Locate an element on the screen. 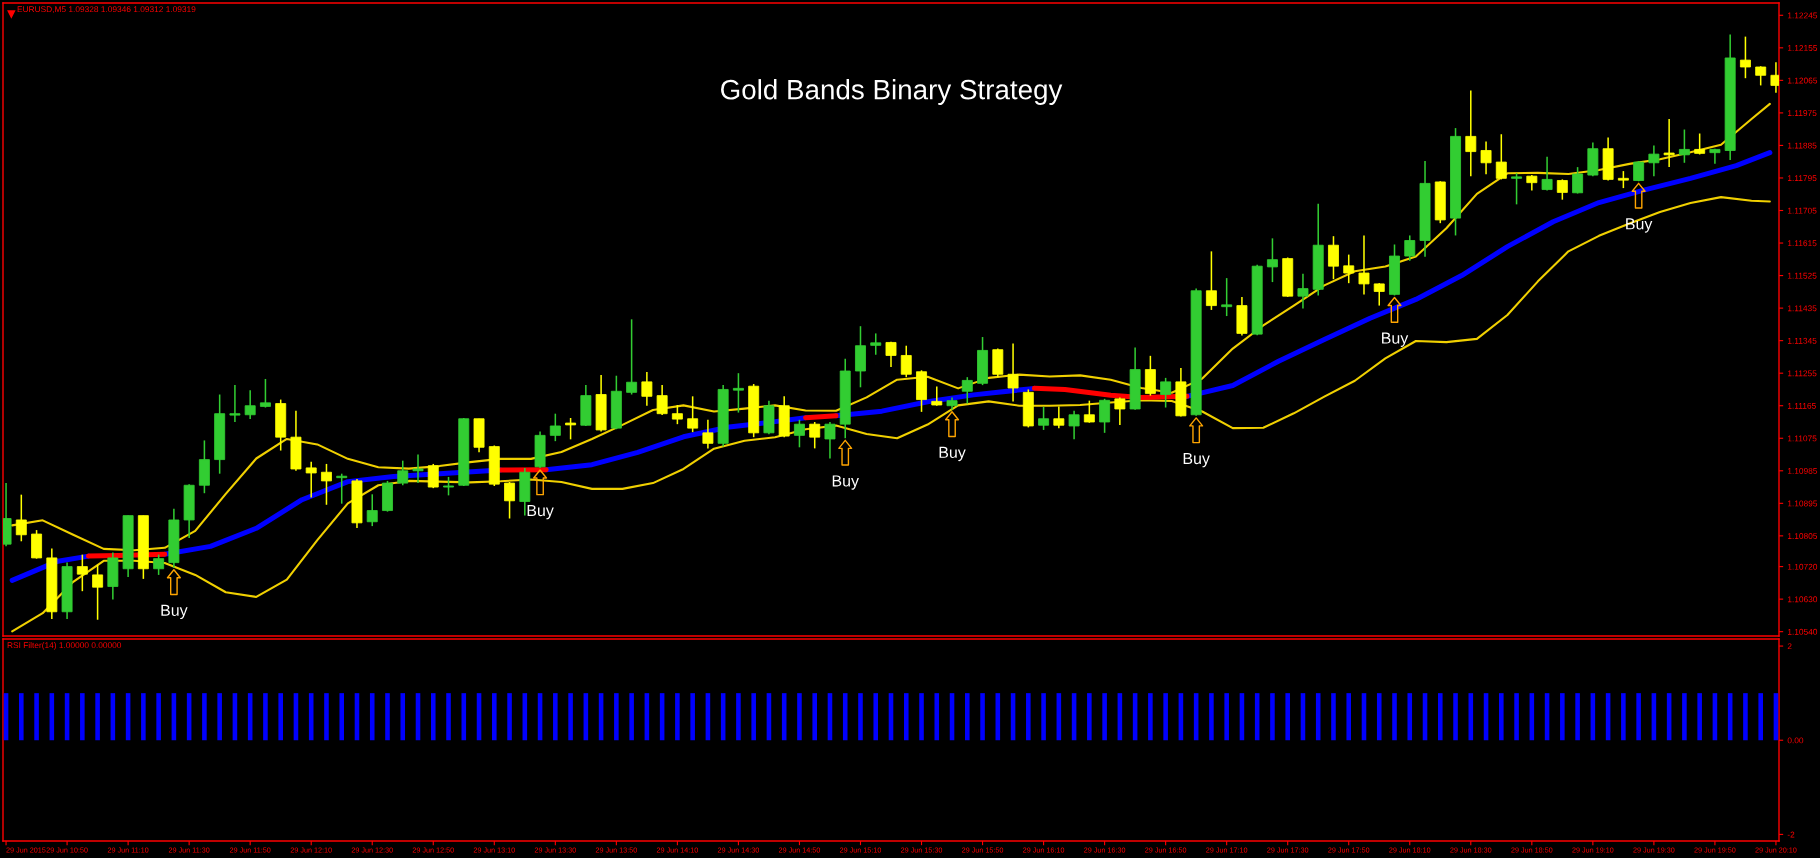 Image resolution: width=1820 pixels, height=858 pixels. annotation: EURUSD,M5 1.09328 1.09346 1.09312 1.09319 is located at coordinates (106, 10).